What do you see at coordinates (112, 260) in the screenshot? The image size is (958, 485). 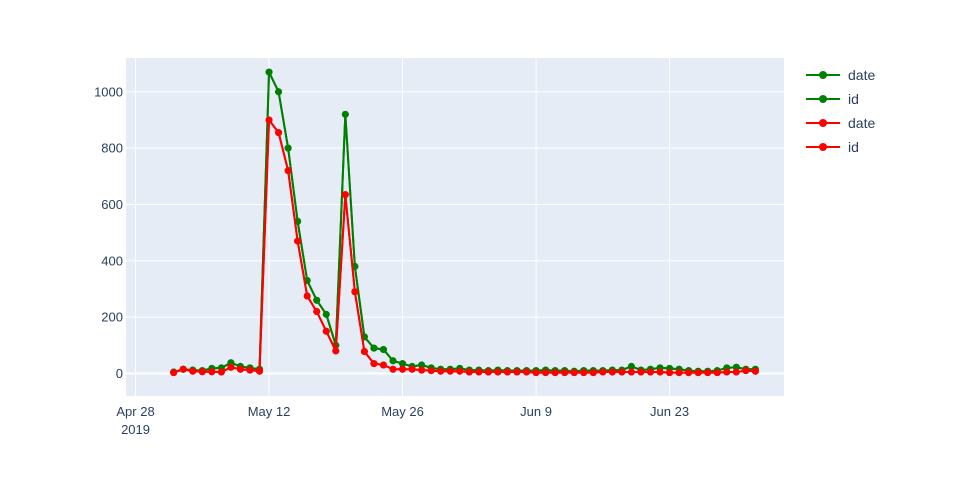 I see `y-tick-label: 400` at bounding box center [112, 260].